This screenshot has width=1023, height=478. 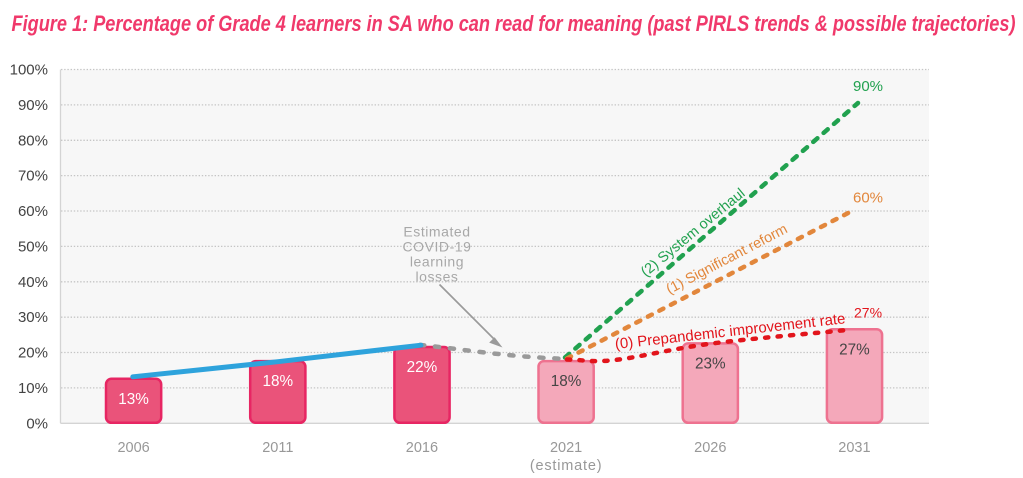 What do you see at coordinates (710, 448) in the screenshot?
I see `svg-text: 2026` at bounding box center [710, 448].